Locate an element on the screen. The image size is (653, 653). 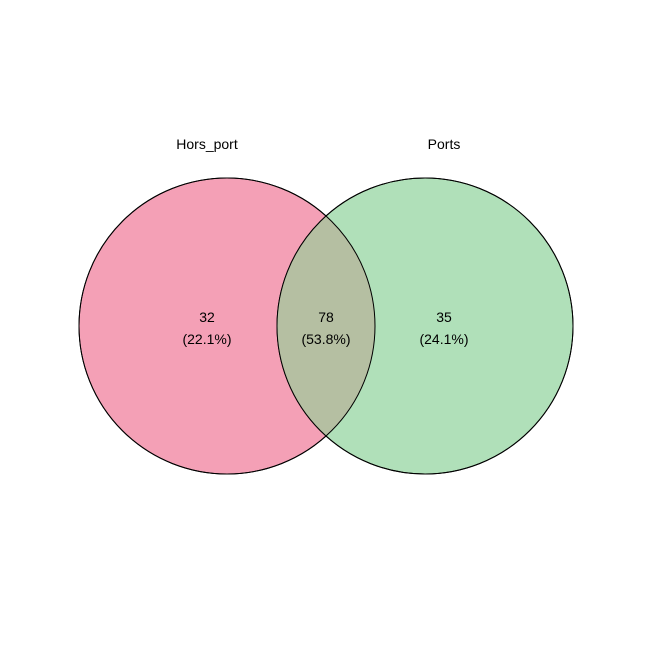
region-both-count: 78 is located at coordinates (326, 317).